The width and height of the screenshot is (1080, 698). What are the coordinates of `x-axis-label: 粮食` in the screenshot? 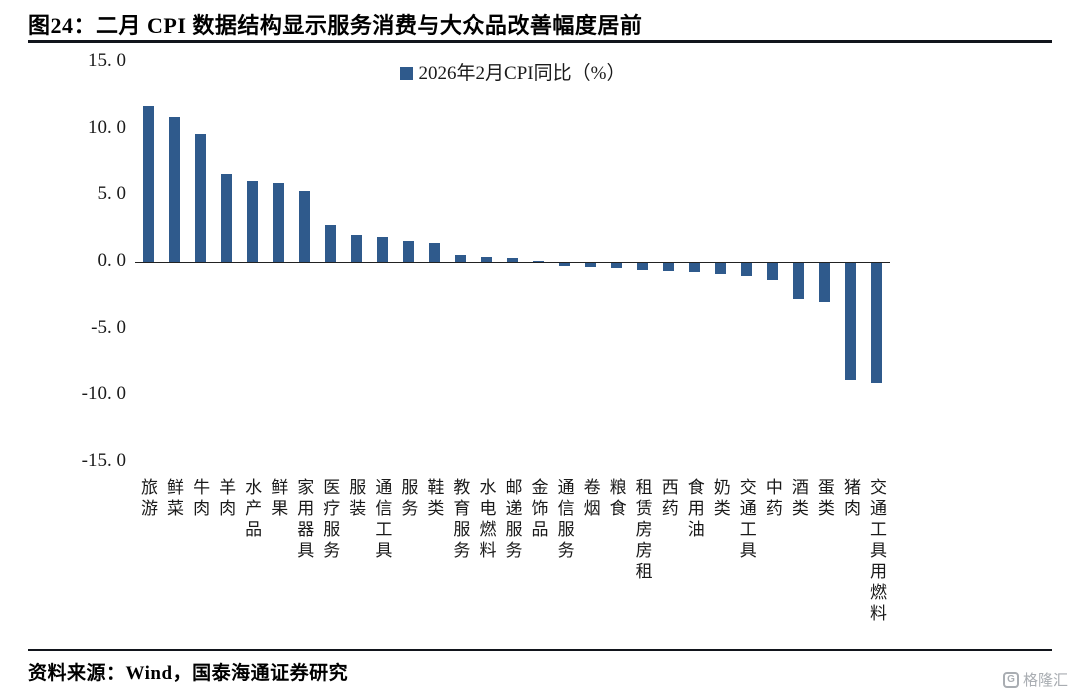 It's located at (616, 499).